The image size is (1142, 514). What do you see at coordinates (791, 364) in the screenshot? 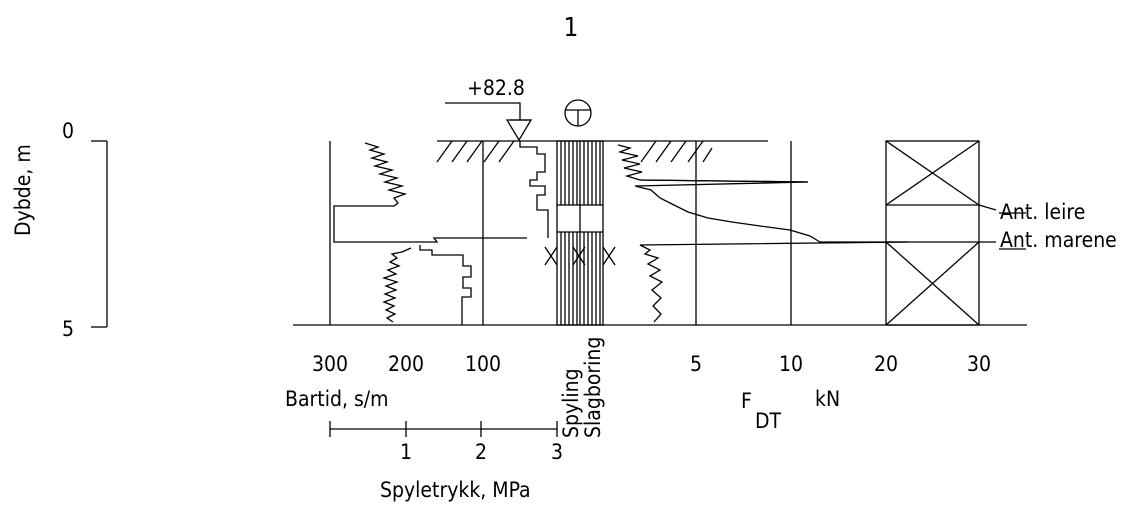
I see `force-tick-10: 10` at bounding box center [791, 364].